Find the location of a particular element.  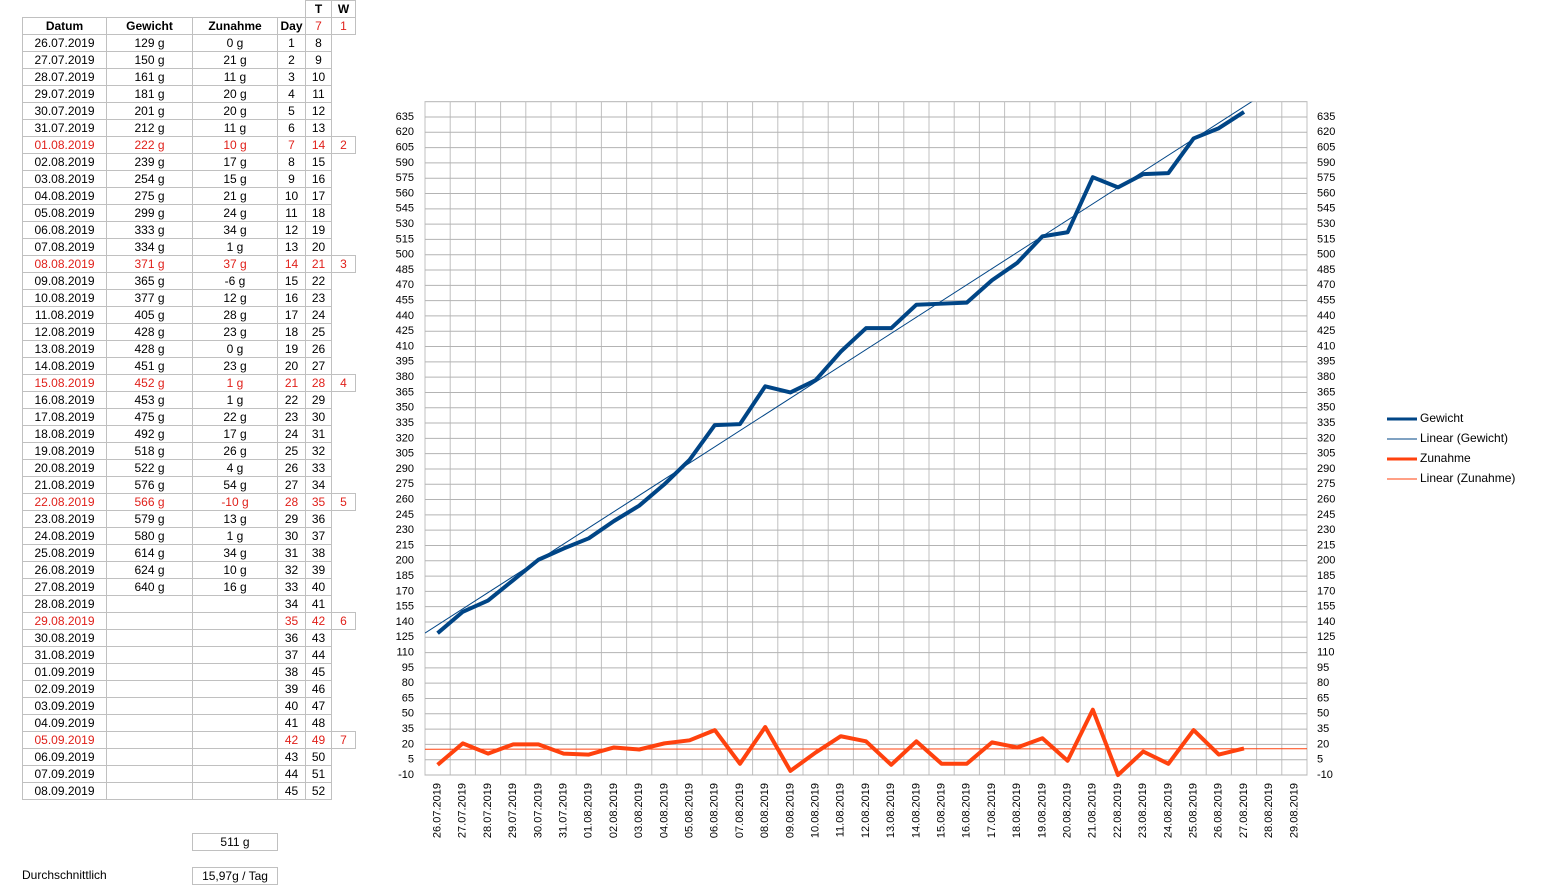

x-tick-label: 26.08.2019 is located at coordinates (1219, 810).